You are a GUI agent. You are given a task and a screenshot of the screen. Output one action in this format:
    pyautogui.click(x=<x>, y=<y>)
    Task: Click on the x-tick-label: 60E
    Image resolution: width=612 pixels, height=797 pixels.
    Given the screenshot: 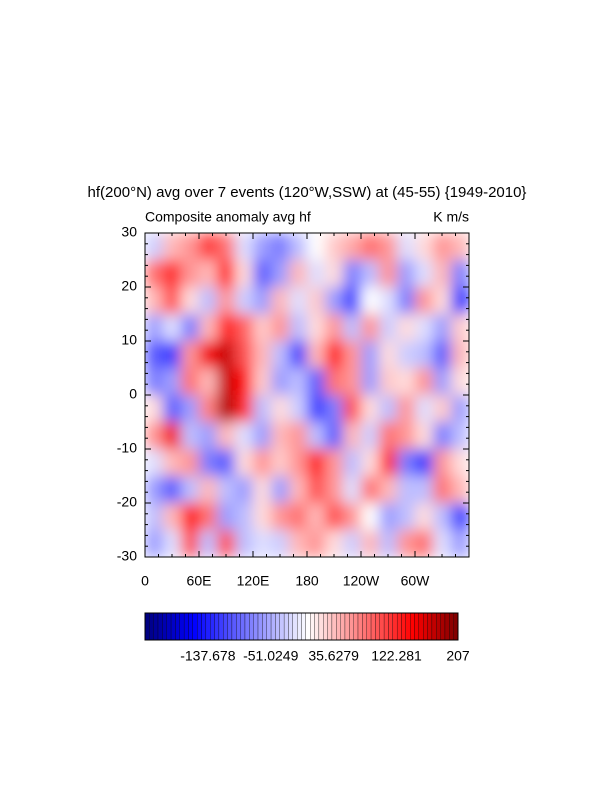 What is the action you would take?
    pyautogui.click(x=199, y=581)
    